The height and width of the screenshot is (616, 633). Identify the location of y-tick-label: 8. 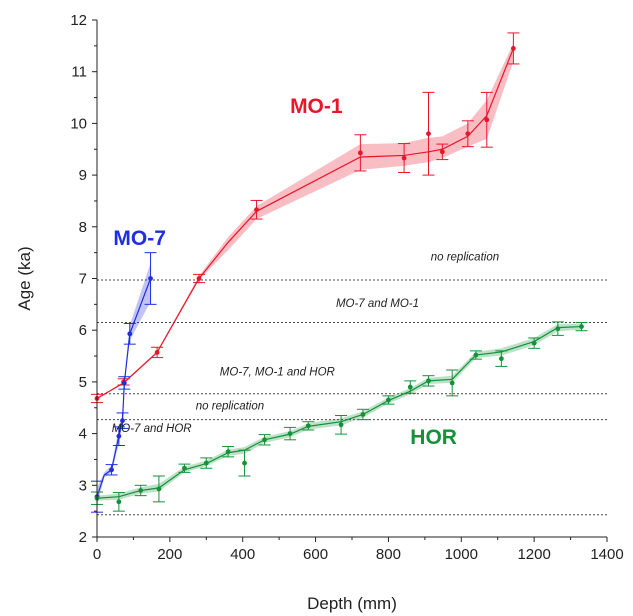
(83, 227).